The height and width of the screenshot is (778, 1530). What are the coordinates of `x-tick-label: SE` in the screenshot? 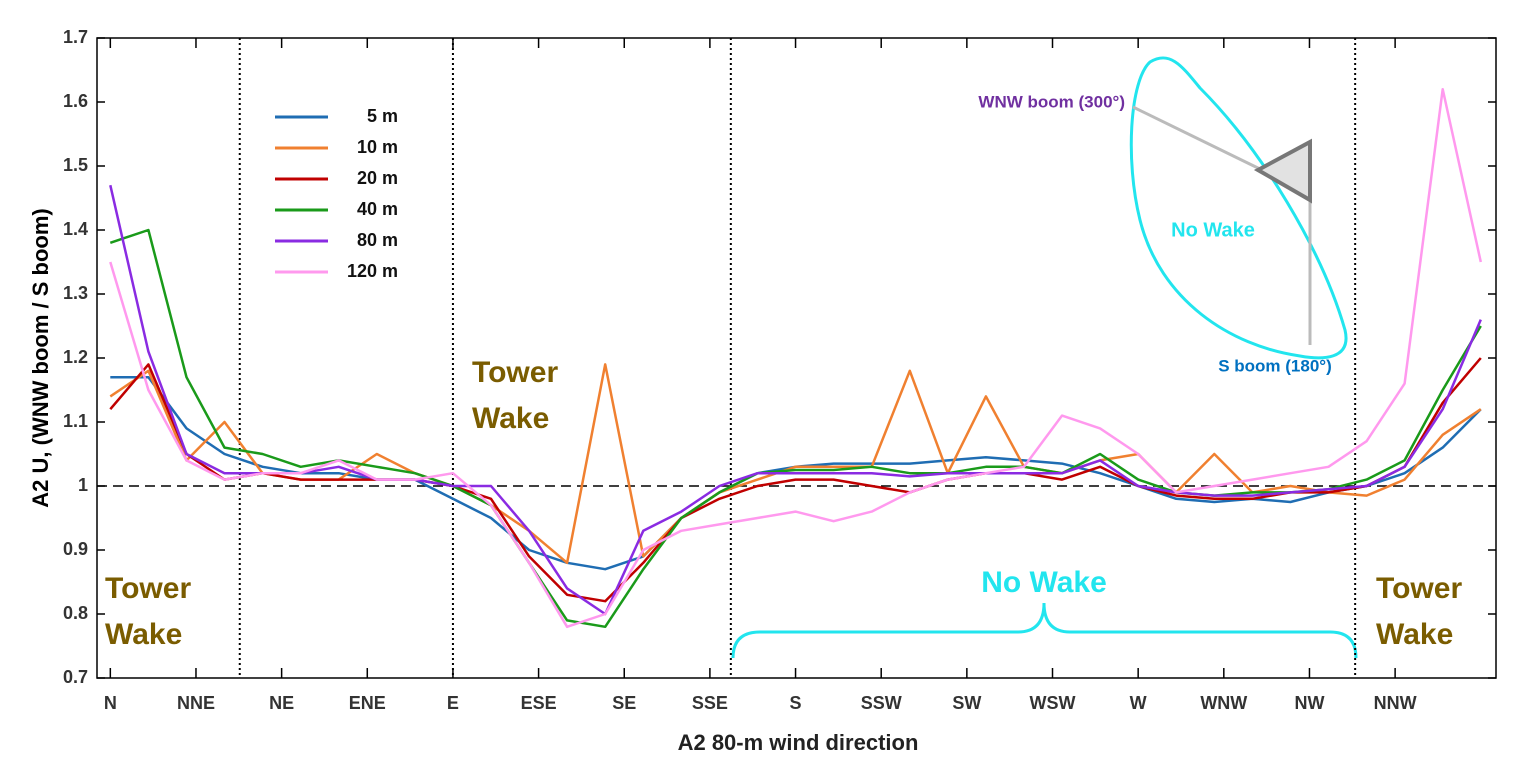 It's located at (624, 703).